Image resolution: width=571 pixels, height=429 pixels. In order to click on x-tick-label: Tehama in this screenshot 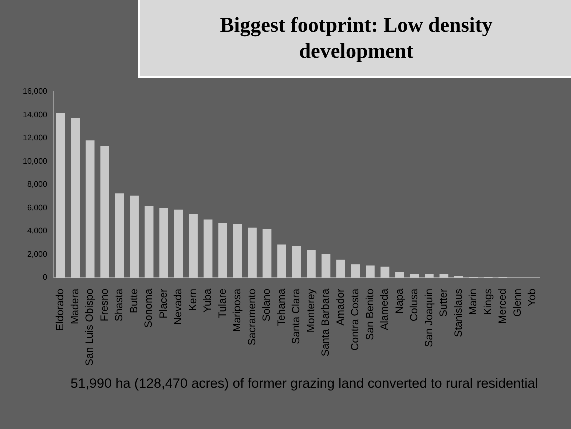, I will do `click(282, 307)`.